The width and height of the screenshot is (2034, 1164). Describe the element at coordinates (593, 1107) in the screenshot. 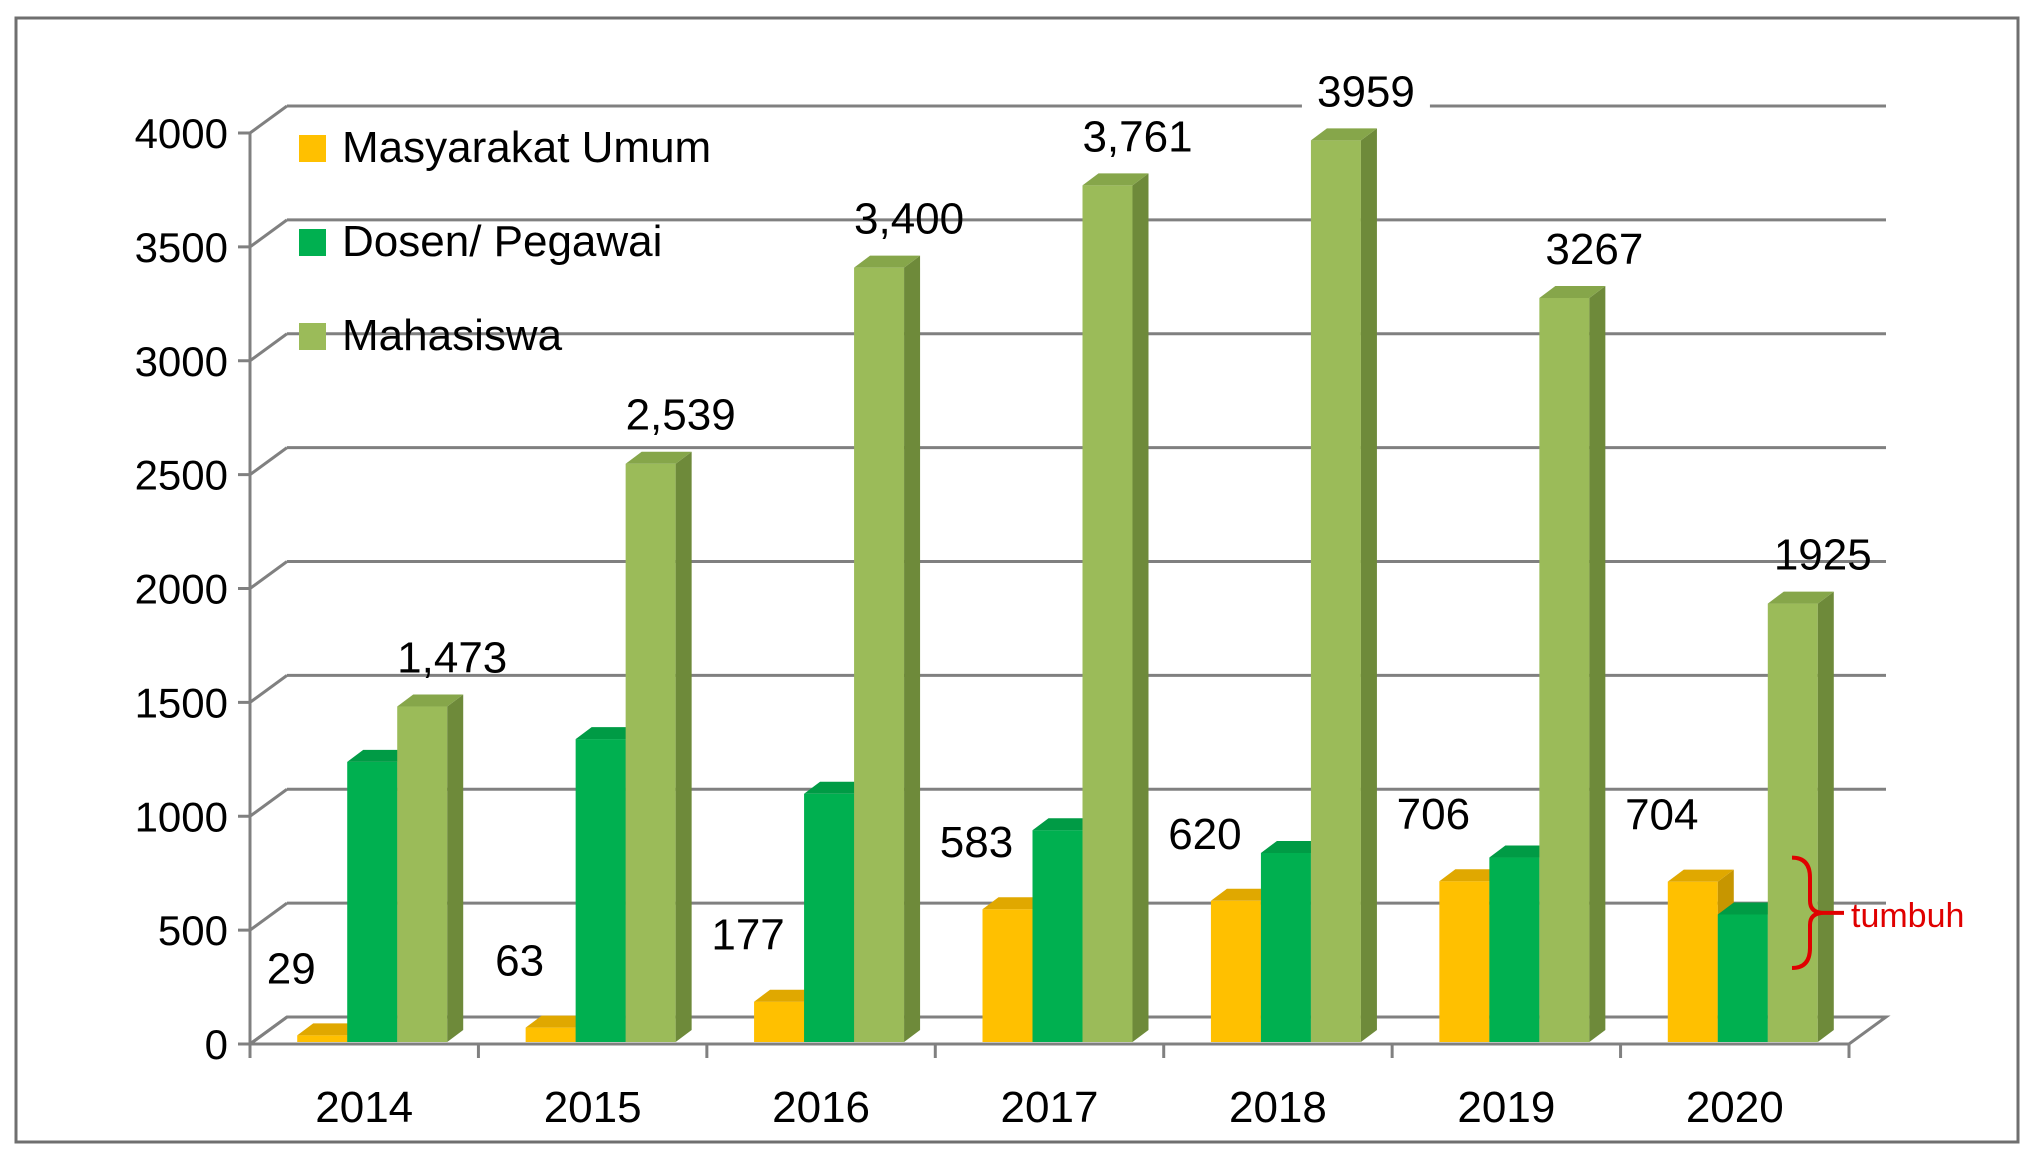

I see `x-tick-label: 2015` at that location.